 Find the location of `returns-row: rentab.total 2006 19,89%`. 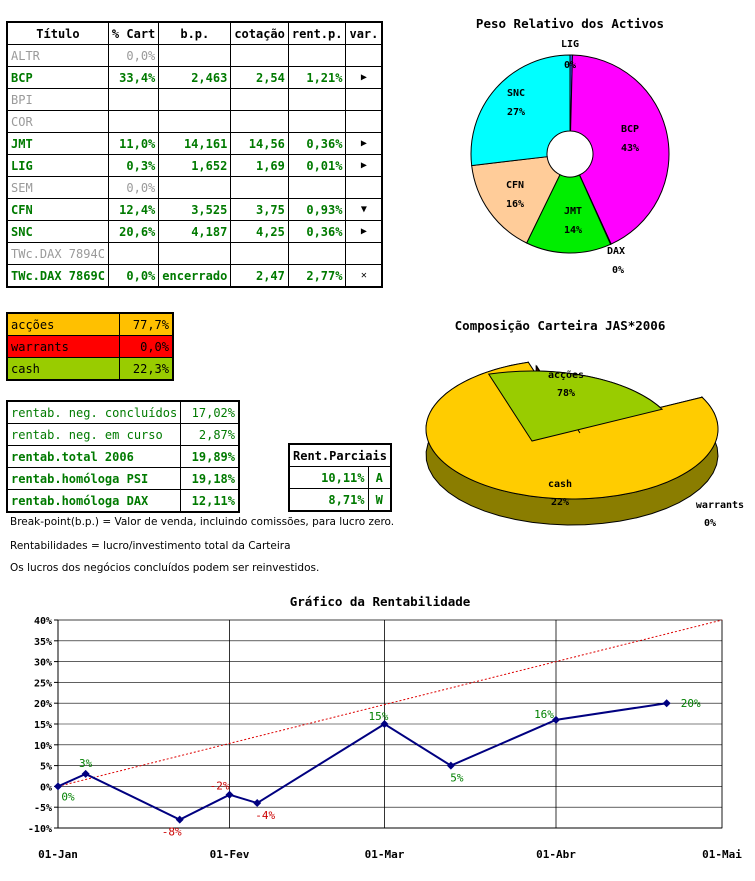

returns-row: rentab.total 2006 19,89% is located at coordinates (123, 456).